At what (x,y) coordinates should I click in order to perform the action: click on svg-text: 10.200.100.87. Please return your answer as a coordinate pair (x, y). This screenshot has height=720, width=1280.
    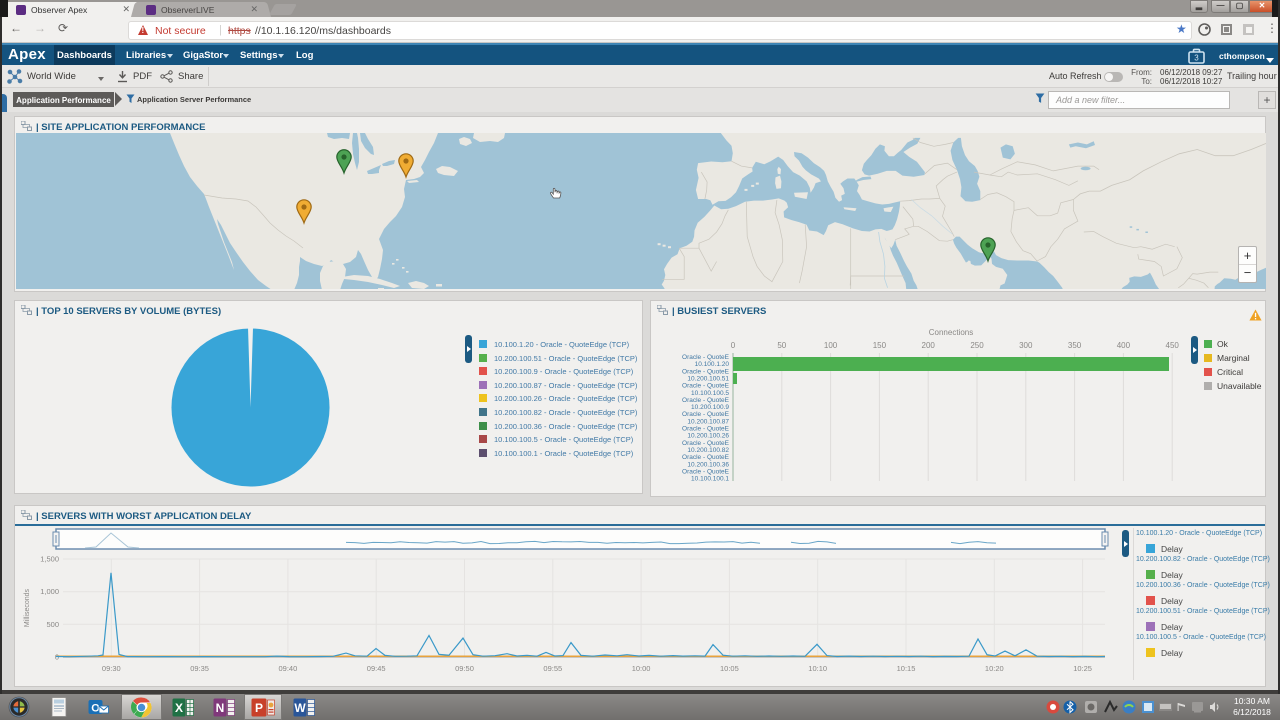
    Looking at the image, I should click on (708, 421).